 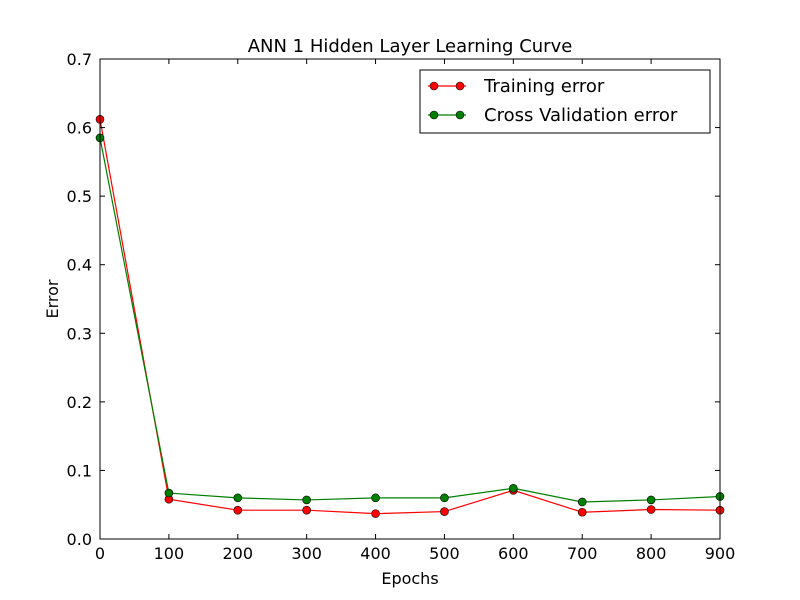 I want to click on y-tick-label: 0.3, so click(x=79, y=333).